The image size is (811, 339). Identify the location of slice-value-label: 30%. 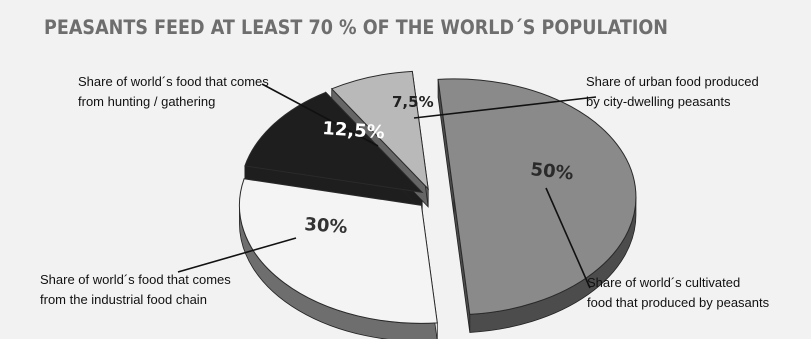
(326, 226).